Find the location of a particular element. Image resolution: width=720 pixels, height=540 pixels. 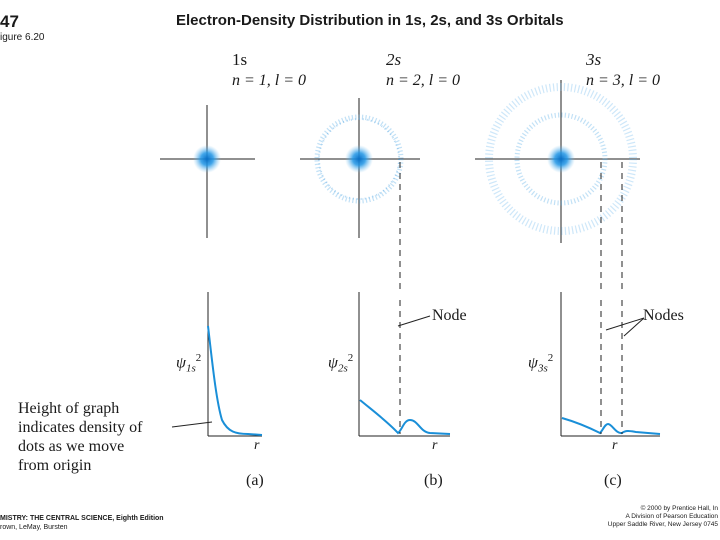

panel-label-c: (c) is located at coordinates (613, 480).